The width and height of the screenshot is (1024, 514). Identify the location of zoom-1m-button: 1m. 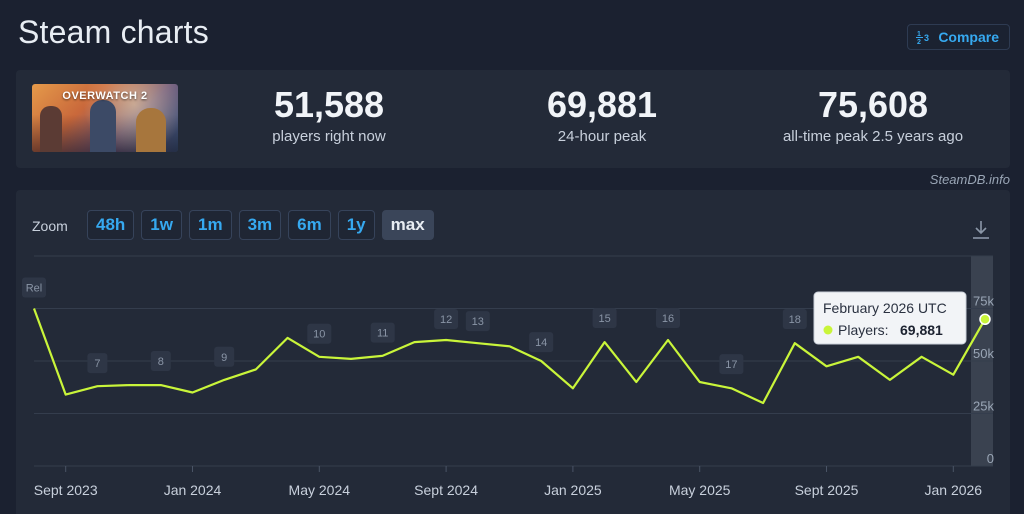
(210, 225).